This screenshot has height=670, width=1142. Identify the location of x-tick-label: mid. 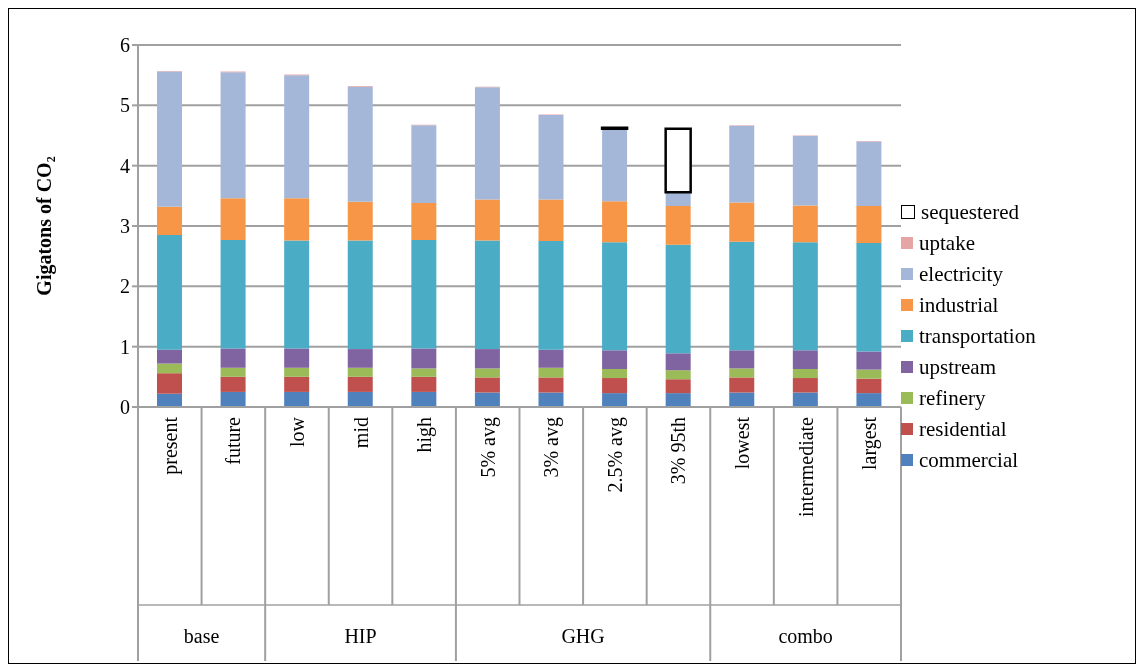
(360, 433).